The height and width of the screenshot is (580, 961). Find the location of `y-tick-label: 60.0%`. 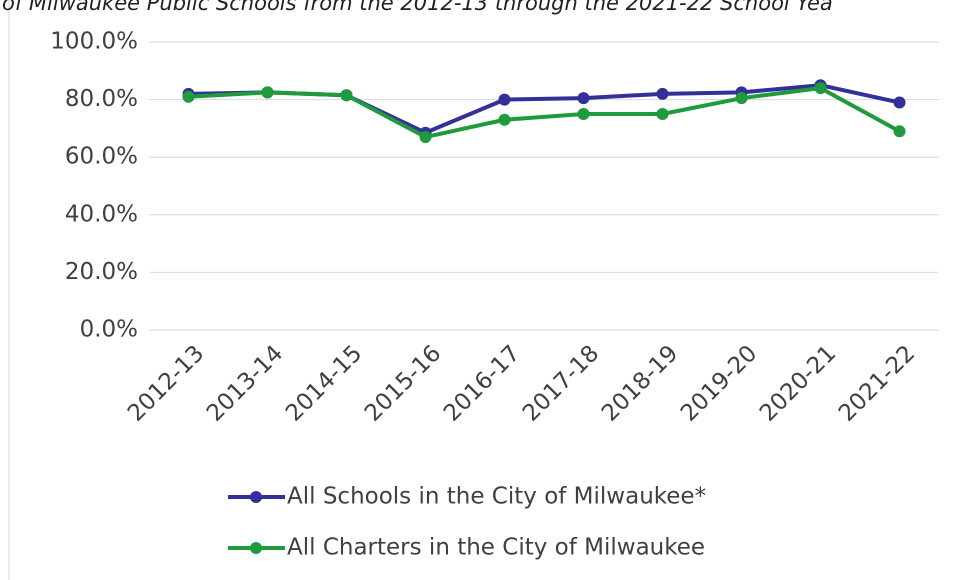

y-tick-label: 60.0% is located at coordinates (101, 157).